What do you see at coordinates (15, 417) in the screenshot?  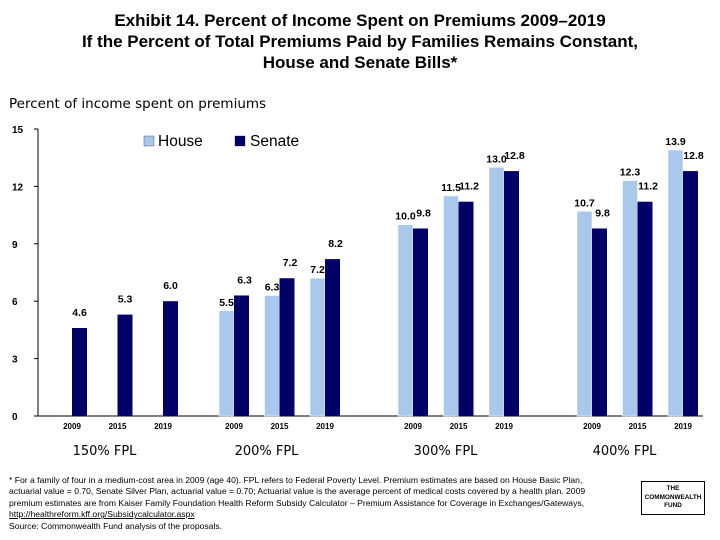 I see `y-tick-label: 0` at bounding box center [15, 417].